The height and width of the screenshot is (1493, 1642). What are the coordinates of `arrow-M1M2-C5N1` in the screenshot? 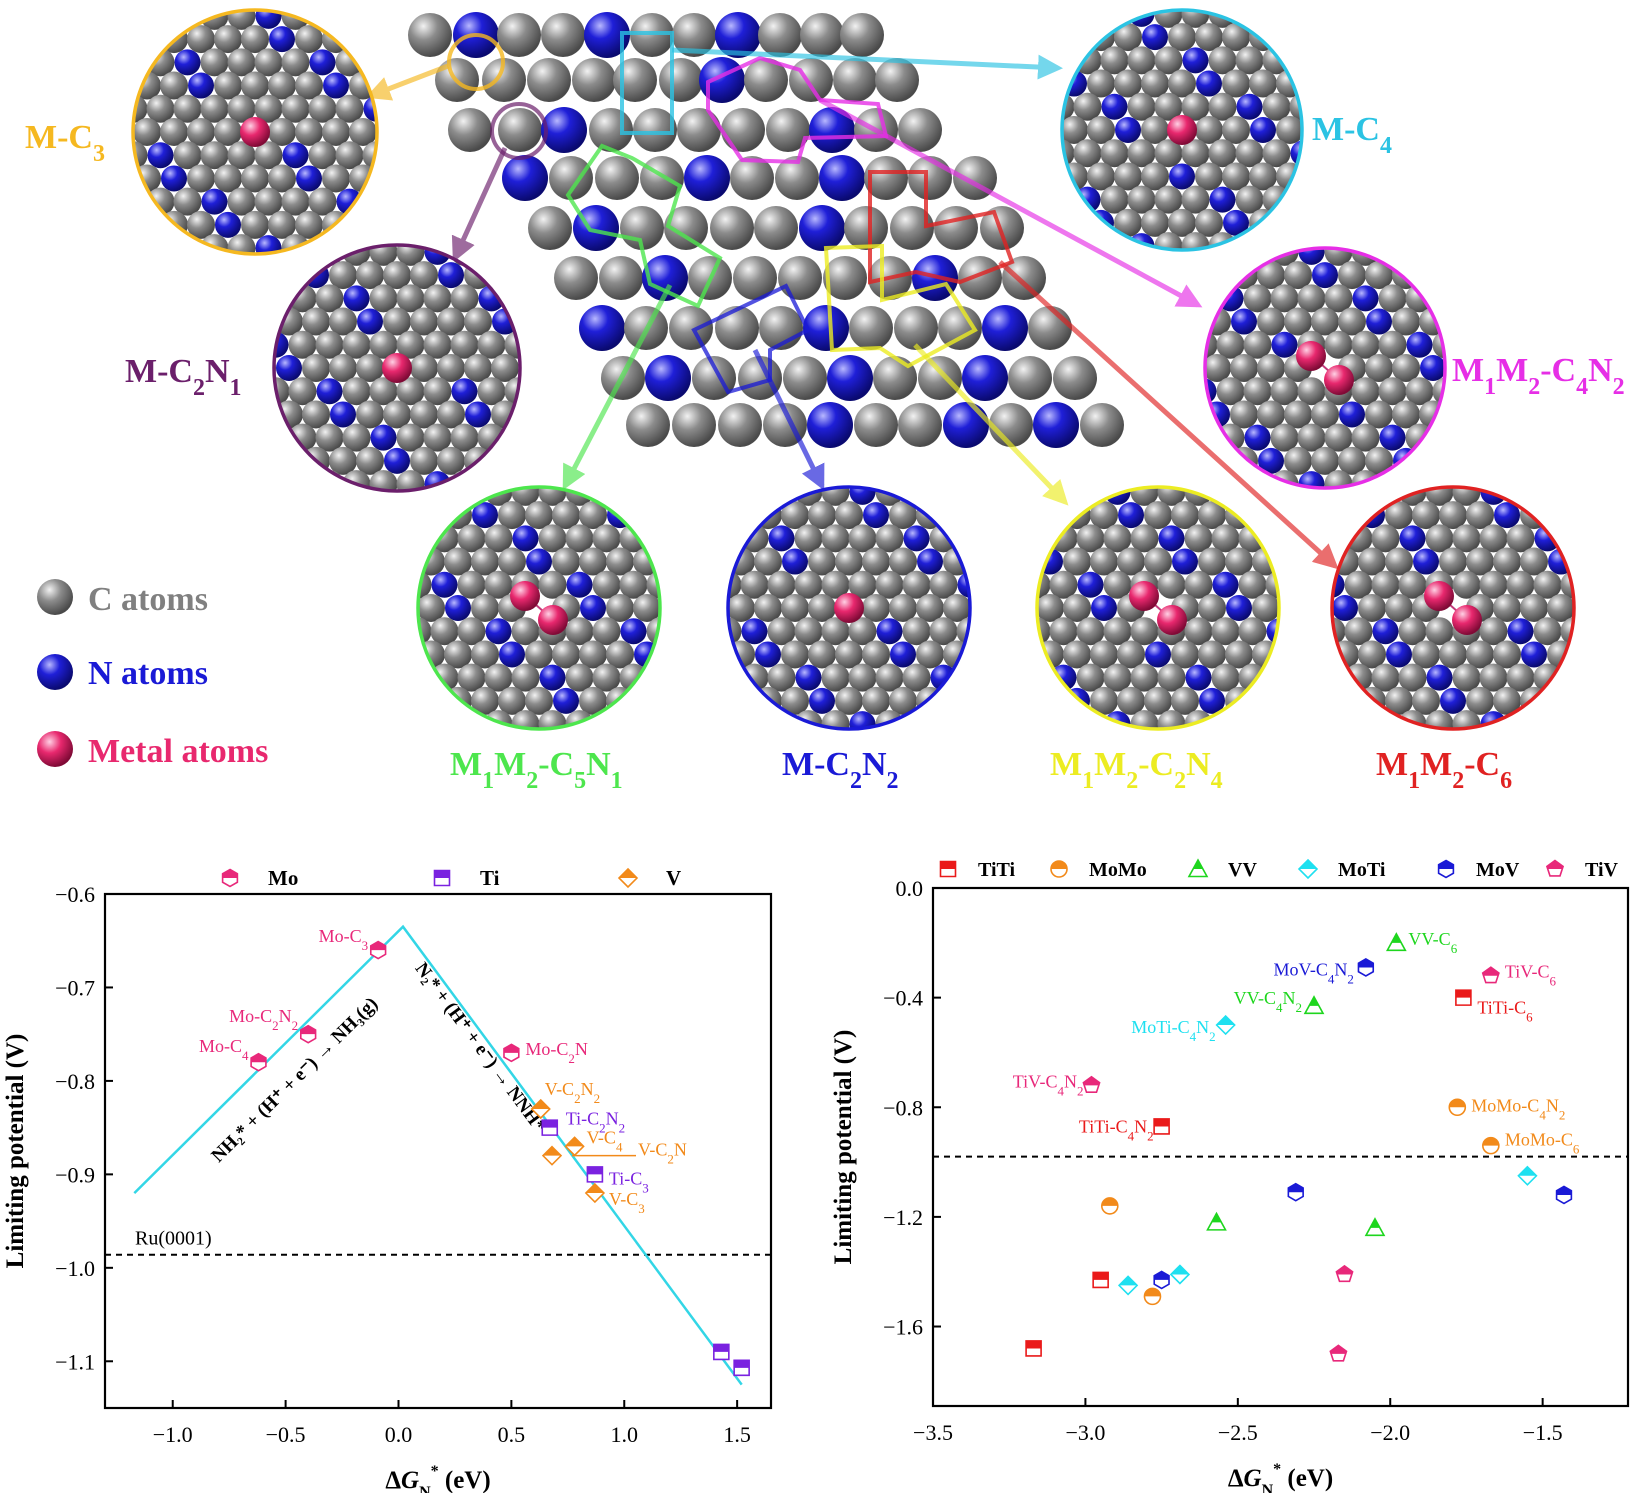 It's located at (617, 387).